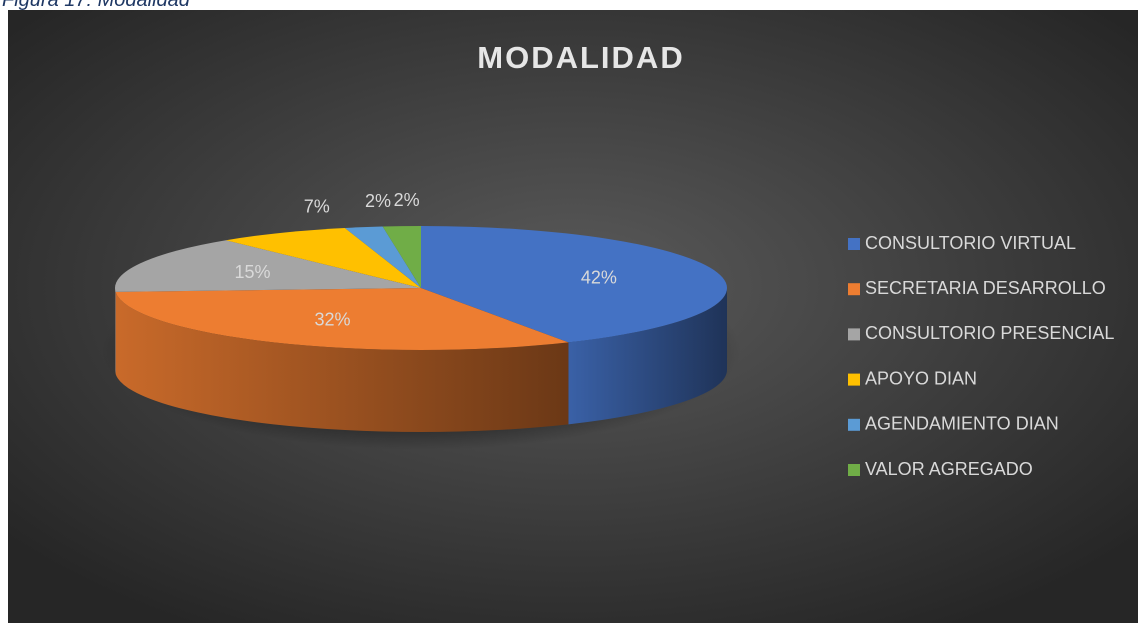  I want to click on data-label: 7%, so click(317, 207).